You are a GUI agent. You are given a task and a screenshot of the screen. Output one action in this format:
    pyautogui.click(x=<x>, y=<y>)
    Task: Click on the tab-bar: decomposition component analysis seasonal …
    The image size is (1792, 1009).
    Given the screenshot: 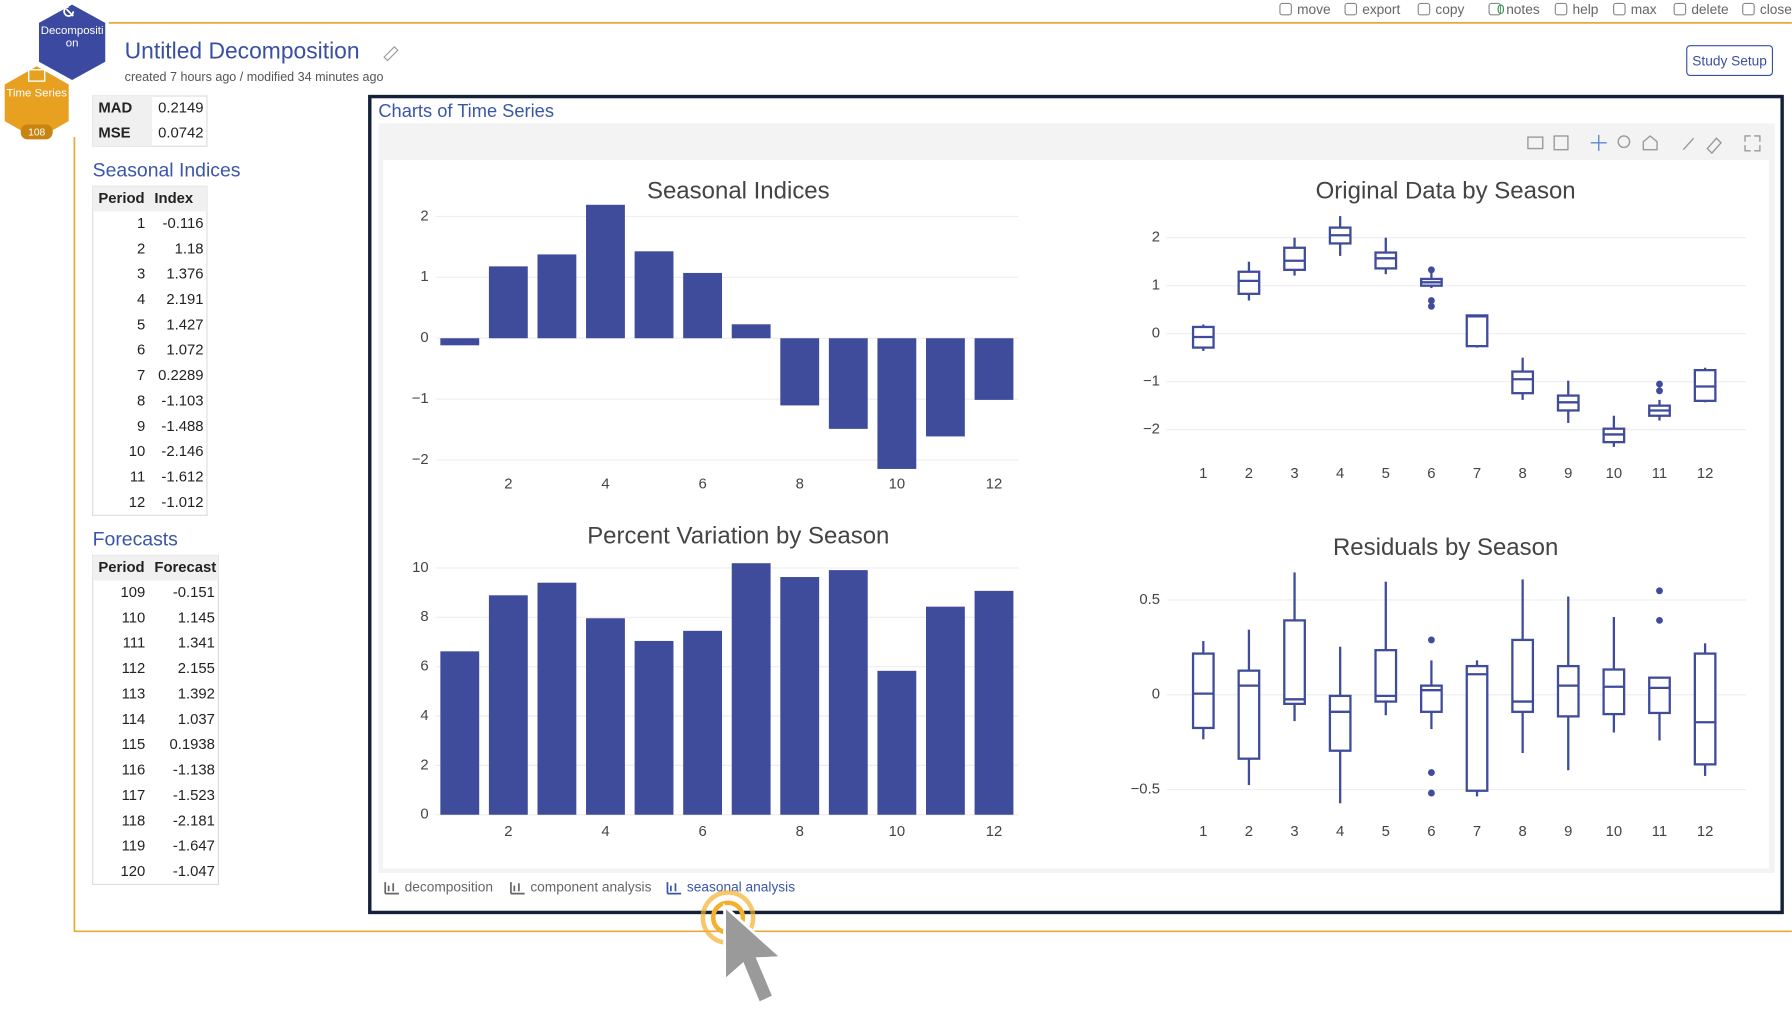 What is the action you would take?
    pyautogui.click(x=589, y=886)
    